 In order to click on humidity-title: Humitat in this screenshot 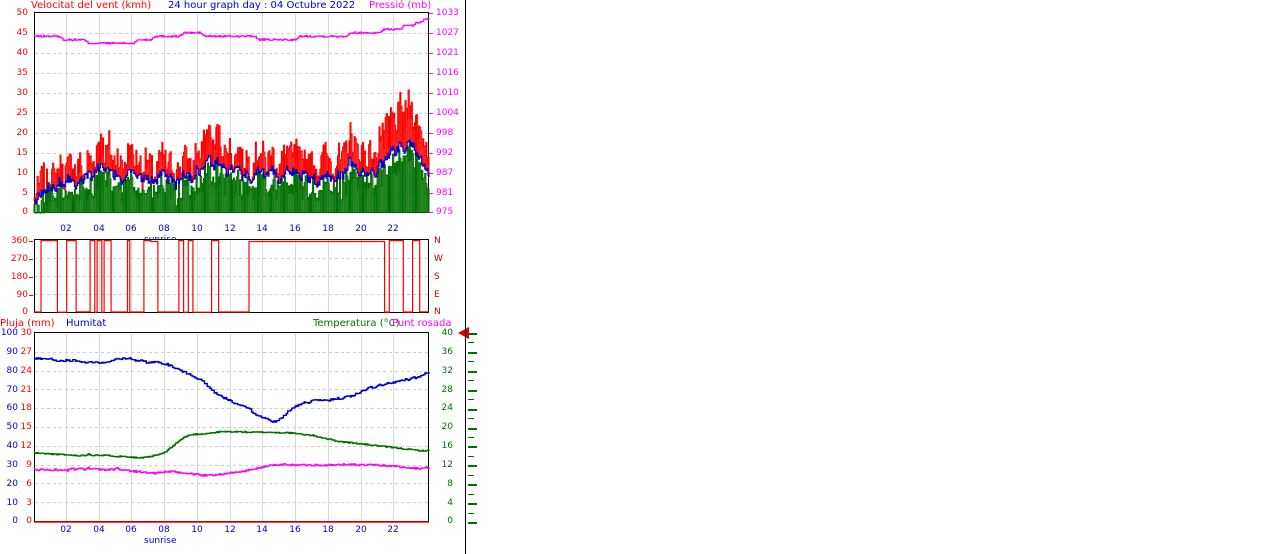, I will do `click(86, 323)`.